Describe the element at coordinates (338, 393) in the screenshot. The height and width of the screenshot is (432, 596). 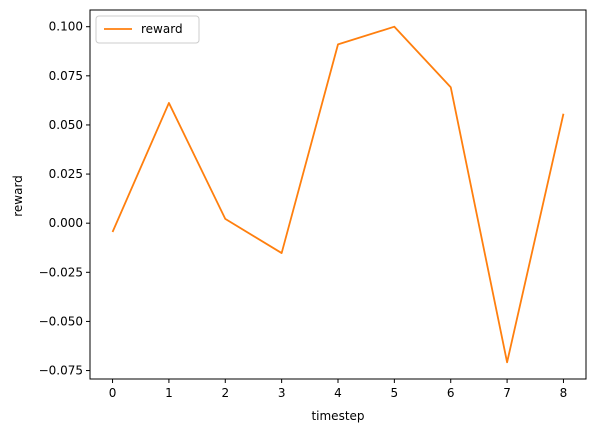
I see `x-tick-label: 4` at that location.